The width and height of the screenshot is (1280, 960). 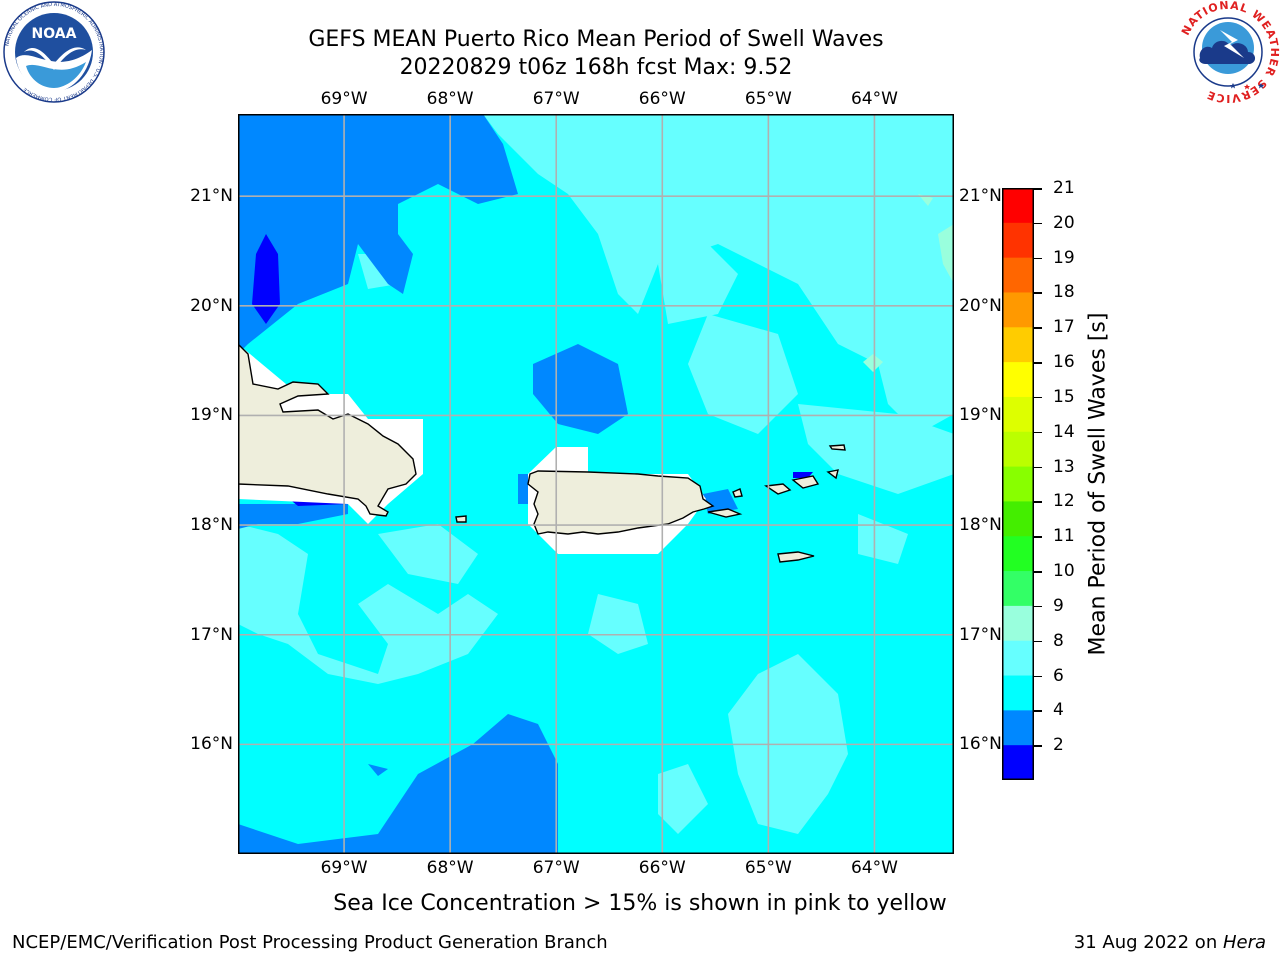 What do you see at coordinates (327, 430) in the screenshot?
I see `hispaniola-land` at bounding box center [327, 430].